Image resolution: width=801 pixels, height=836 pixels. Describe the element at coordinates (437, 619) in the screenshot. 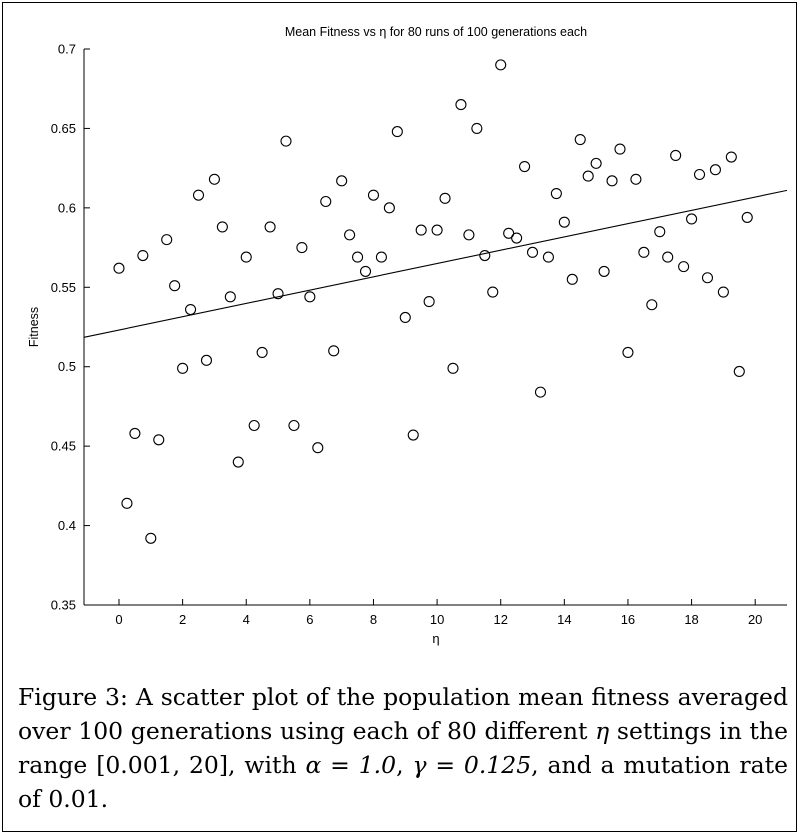

I see `x-tick-label: 10` at that location.